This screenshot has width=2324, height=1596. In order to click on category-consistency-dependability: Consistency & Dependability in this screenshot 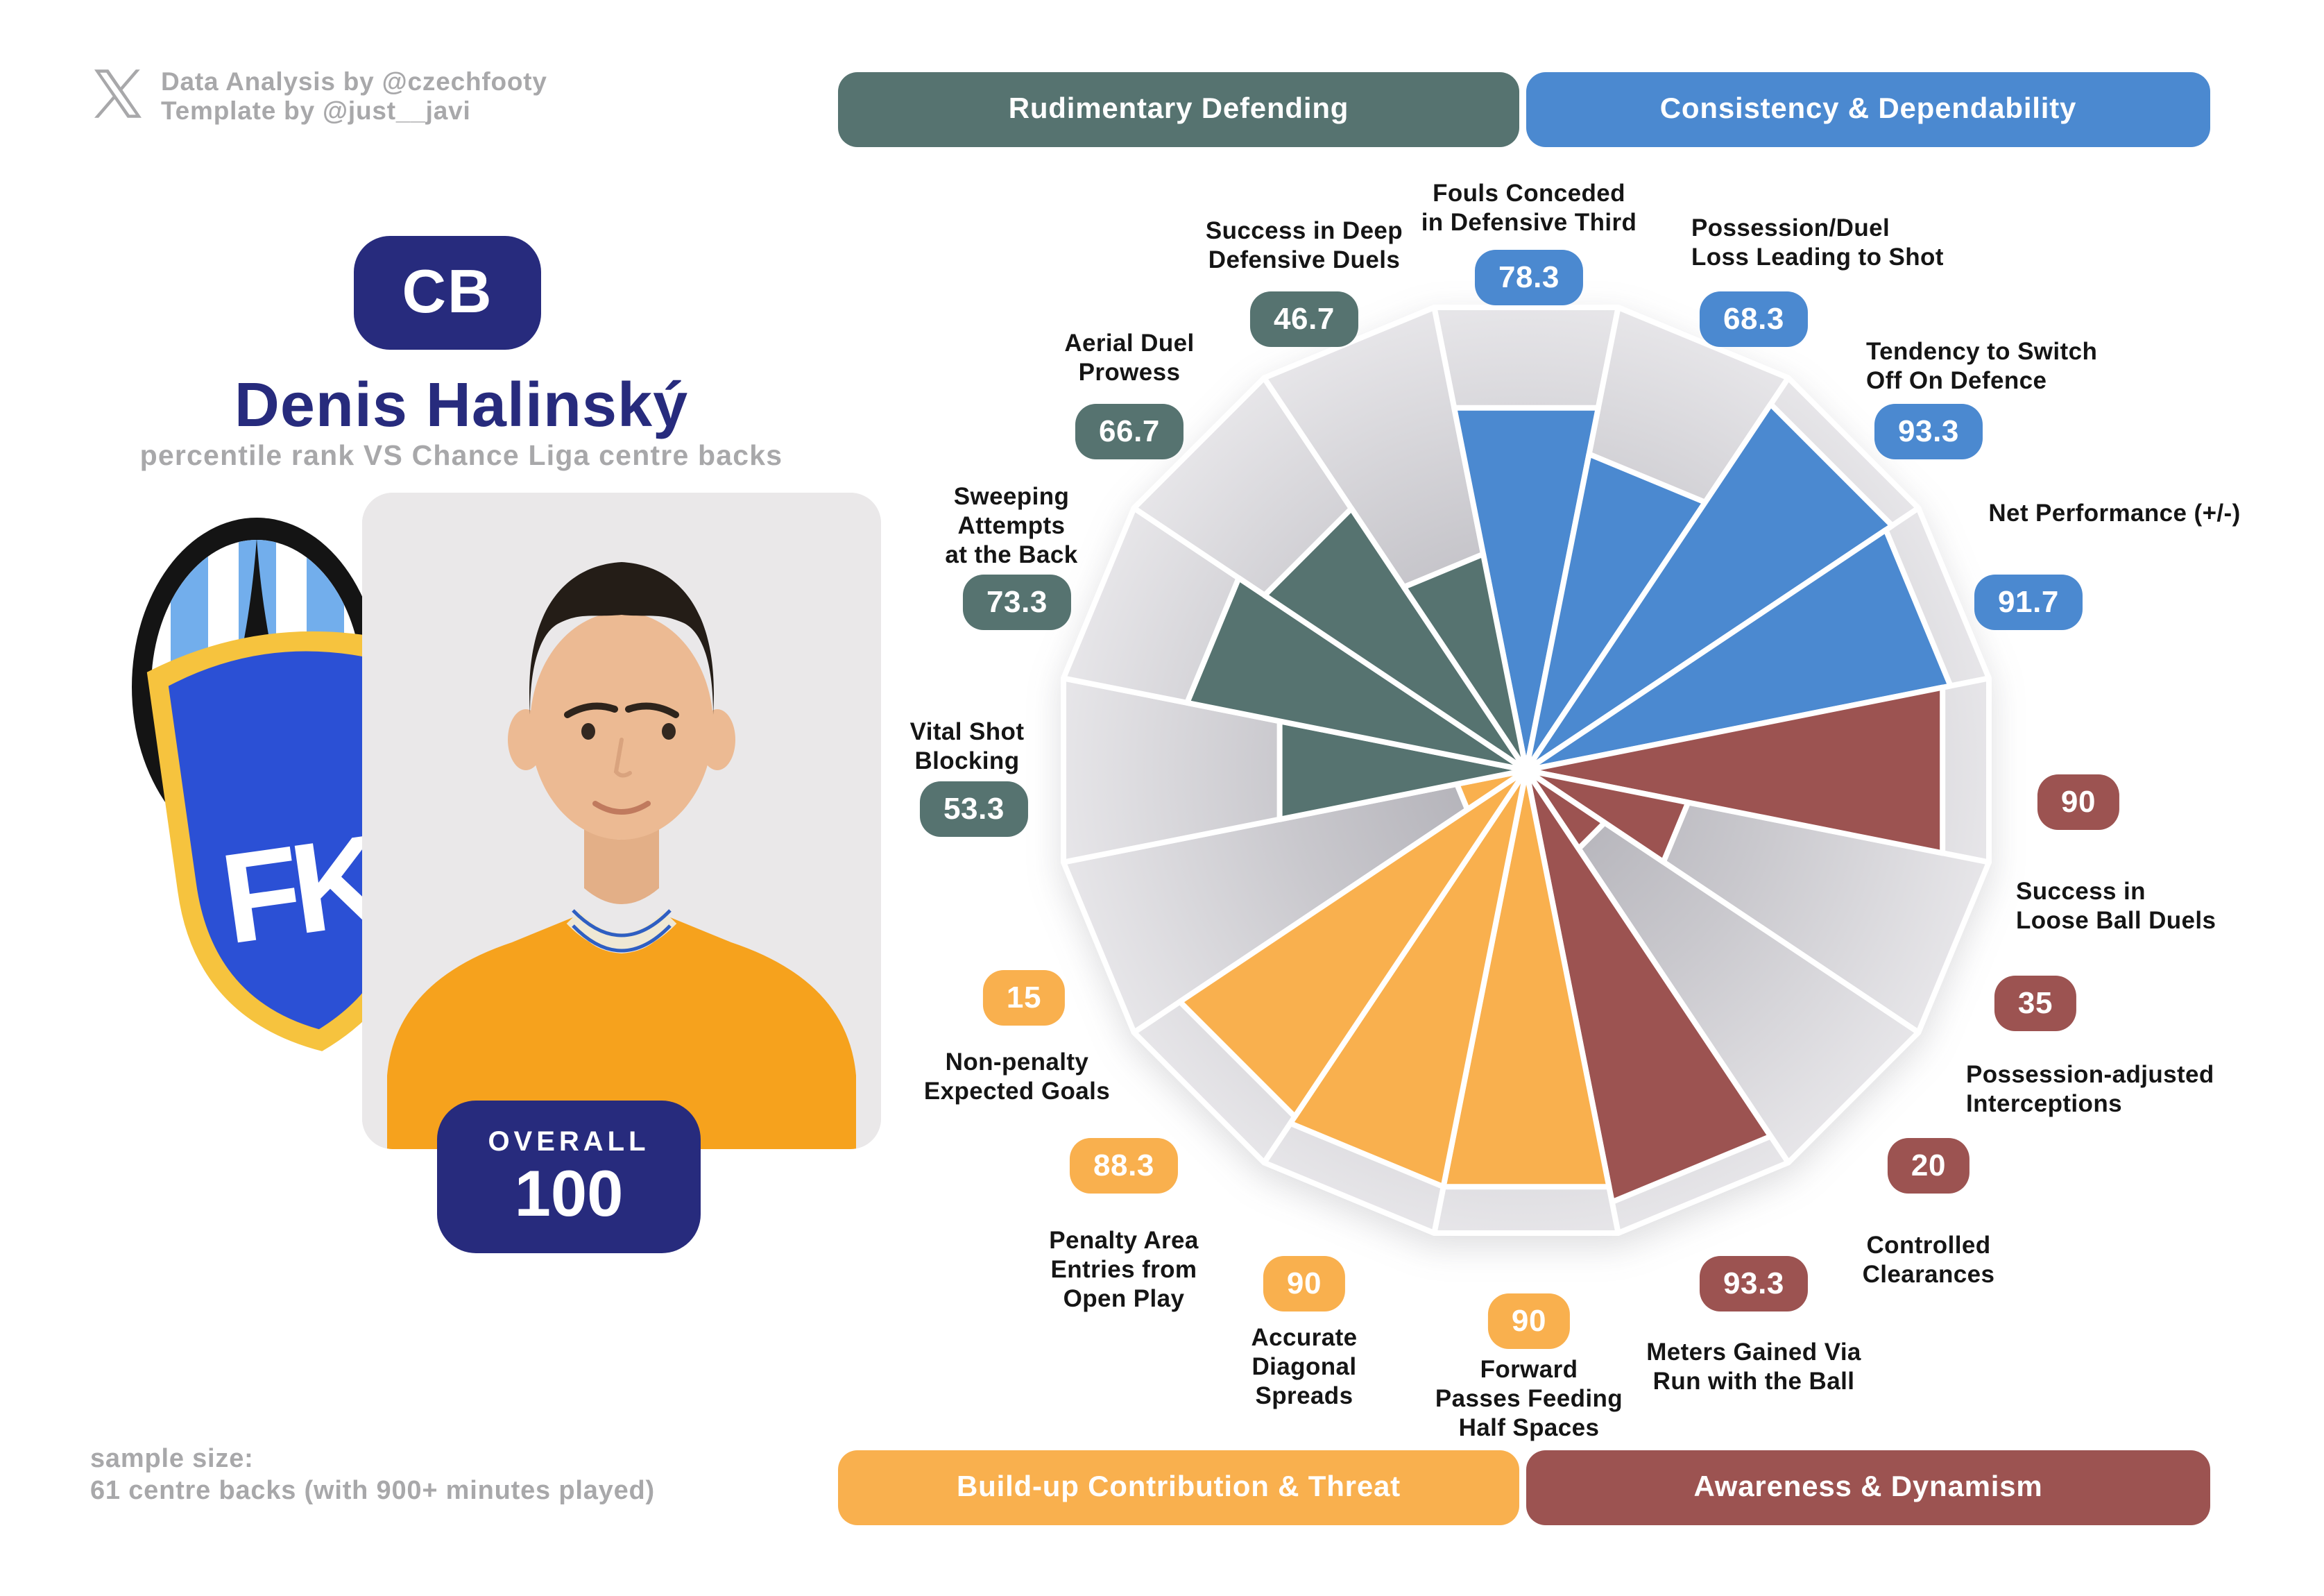, I will do `click(1868, 109)`.